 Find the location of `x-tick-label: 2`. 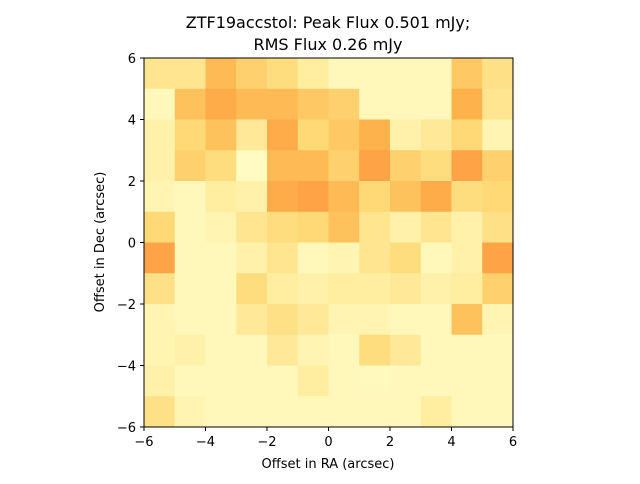

x-tick-label: 2 is located at coordinates (390, 442).